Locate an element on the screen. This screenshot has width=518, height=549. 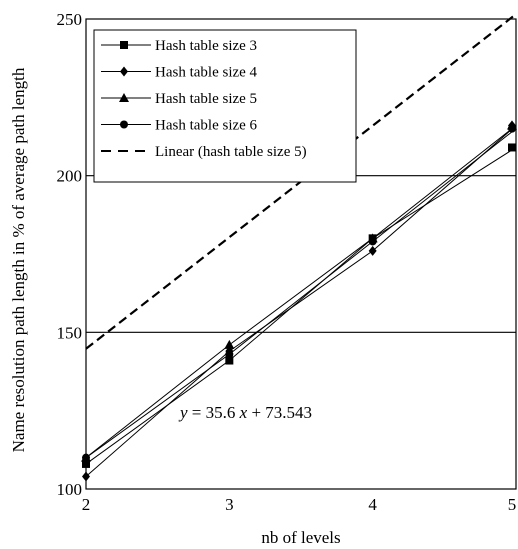
legend-item: Linear (hash table size 5) is located at coordinates (204, 152).